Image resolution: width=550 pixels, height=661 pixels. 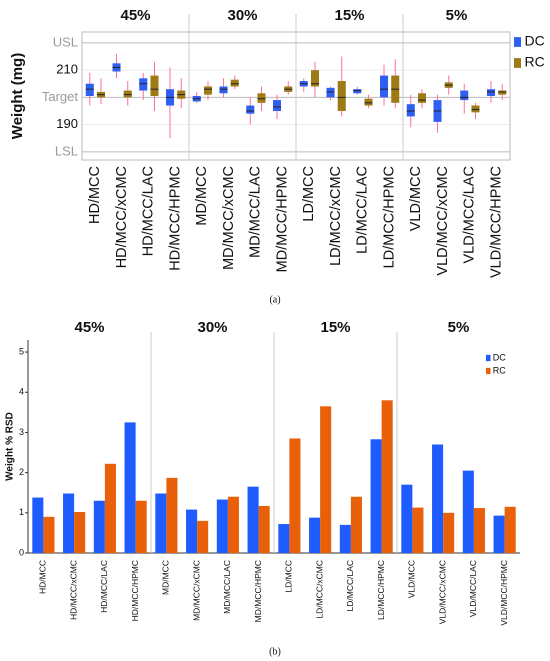 What do you see at coordinates (67, 123) in the screenshot?
I see `y-tick-label: 190` at bounding box center [67, 123].